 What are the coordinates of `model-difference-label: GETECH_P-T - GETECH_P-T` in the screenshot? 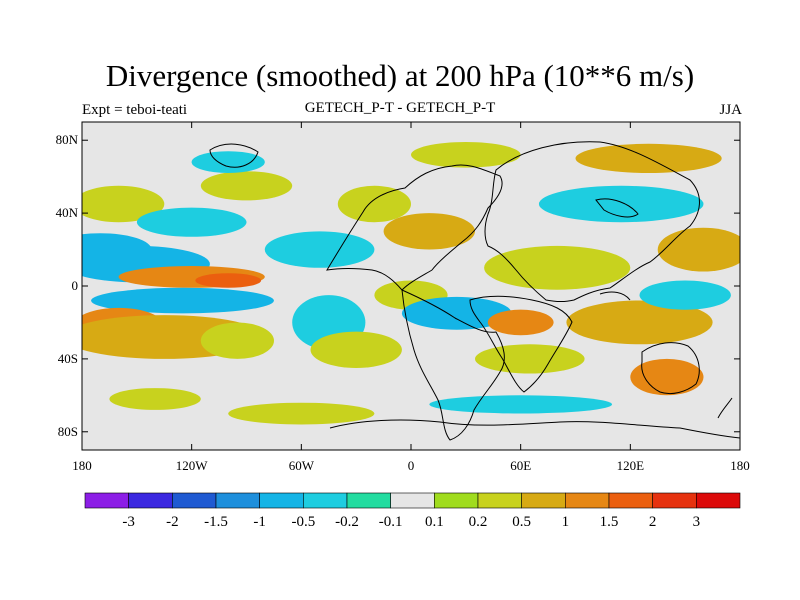 It's located at (400, 108).